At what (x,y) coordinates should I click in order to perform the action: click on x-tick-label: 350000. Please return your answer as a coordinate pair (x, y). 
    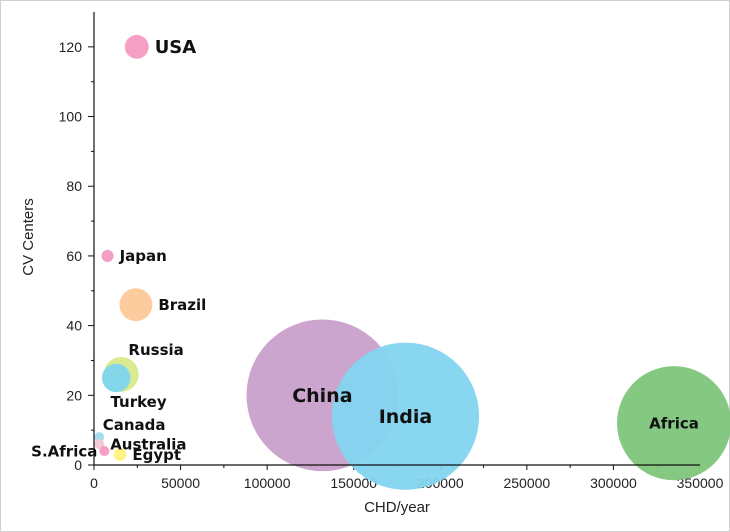
    Looking at the image, I should click on (700, 483).